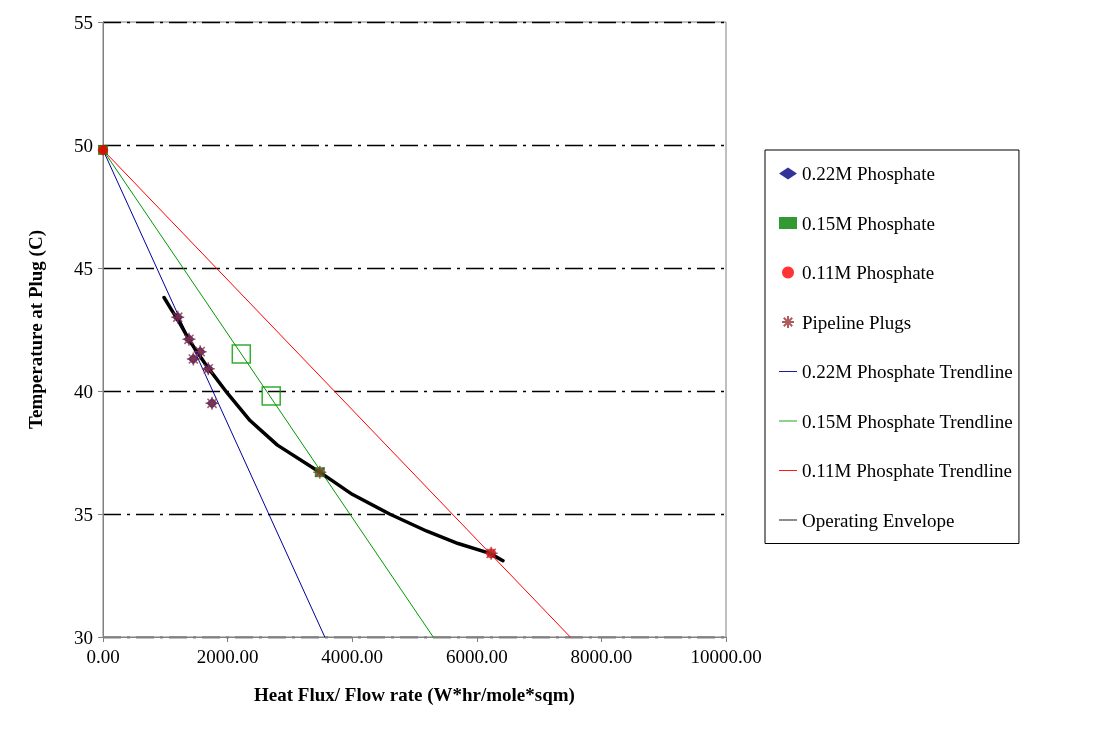  What do you see at coordinates (414, 695) in the screenshot?
I see `x-axis-title: Heat Flux/ Flow rate (W*hr/mole*sqm)` at bounding box center [414, 695].